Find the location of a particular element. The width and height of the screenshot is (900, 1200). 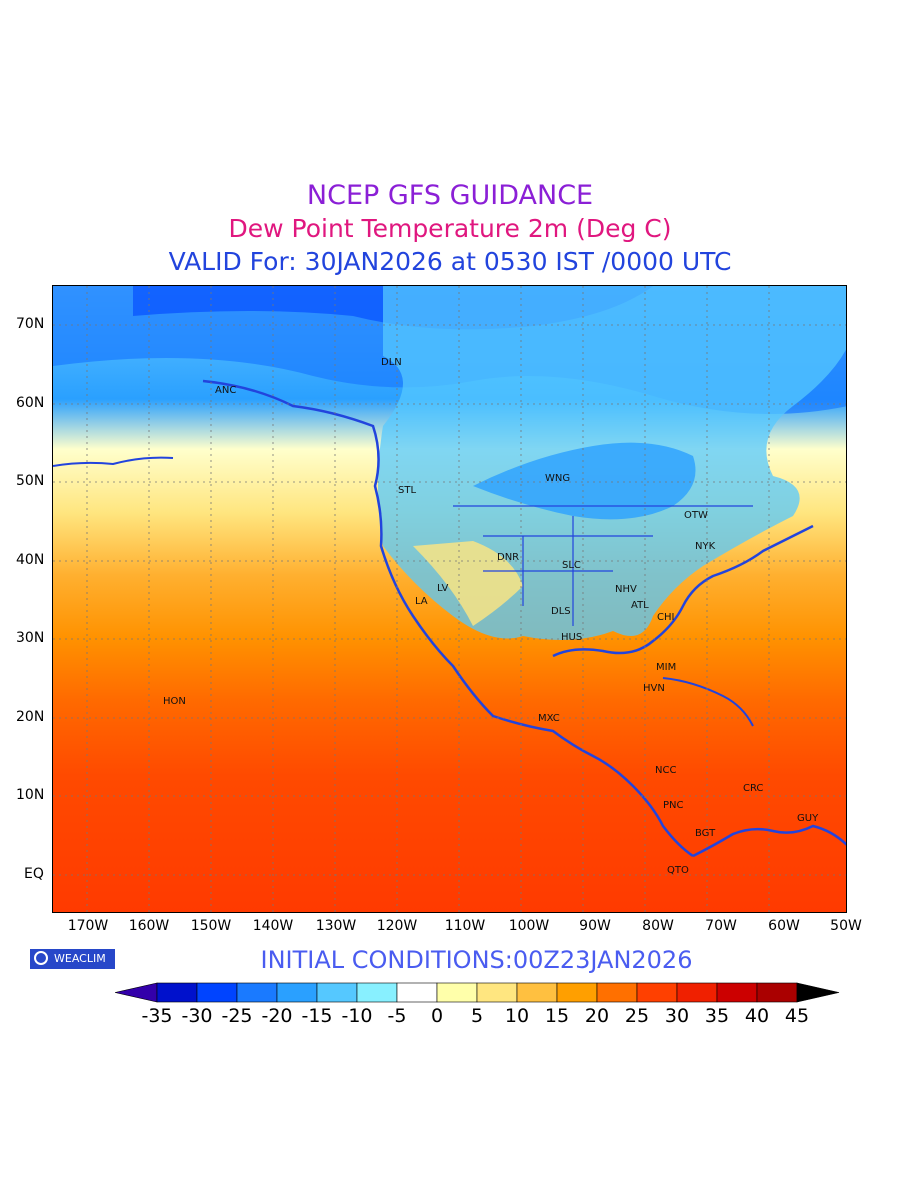

lat-label-50n: 50N is located at coordinates (30, 481).